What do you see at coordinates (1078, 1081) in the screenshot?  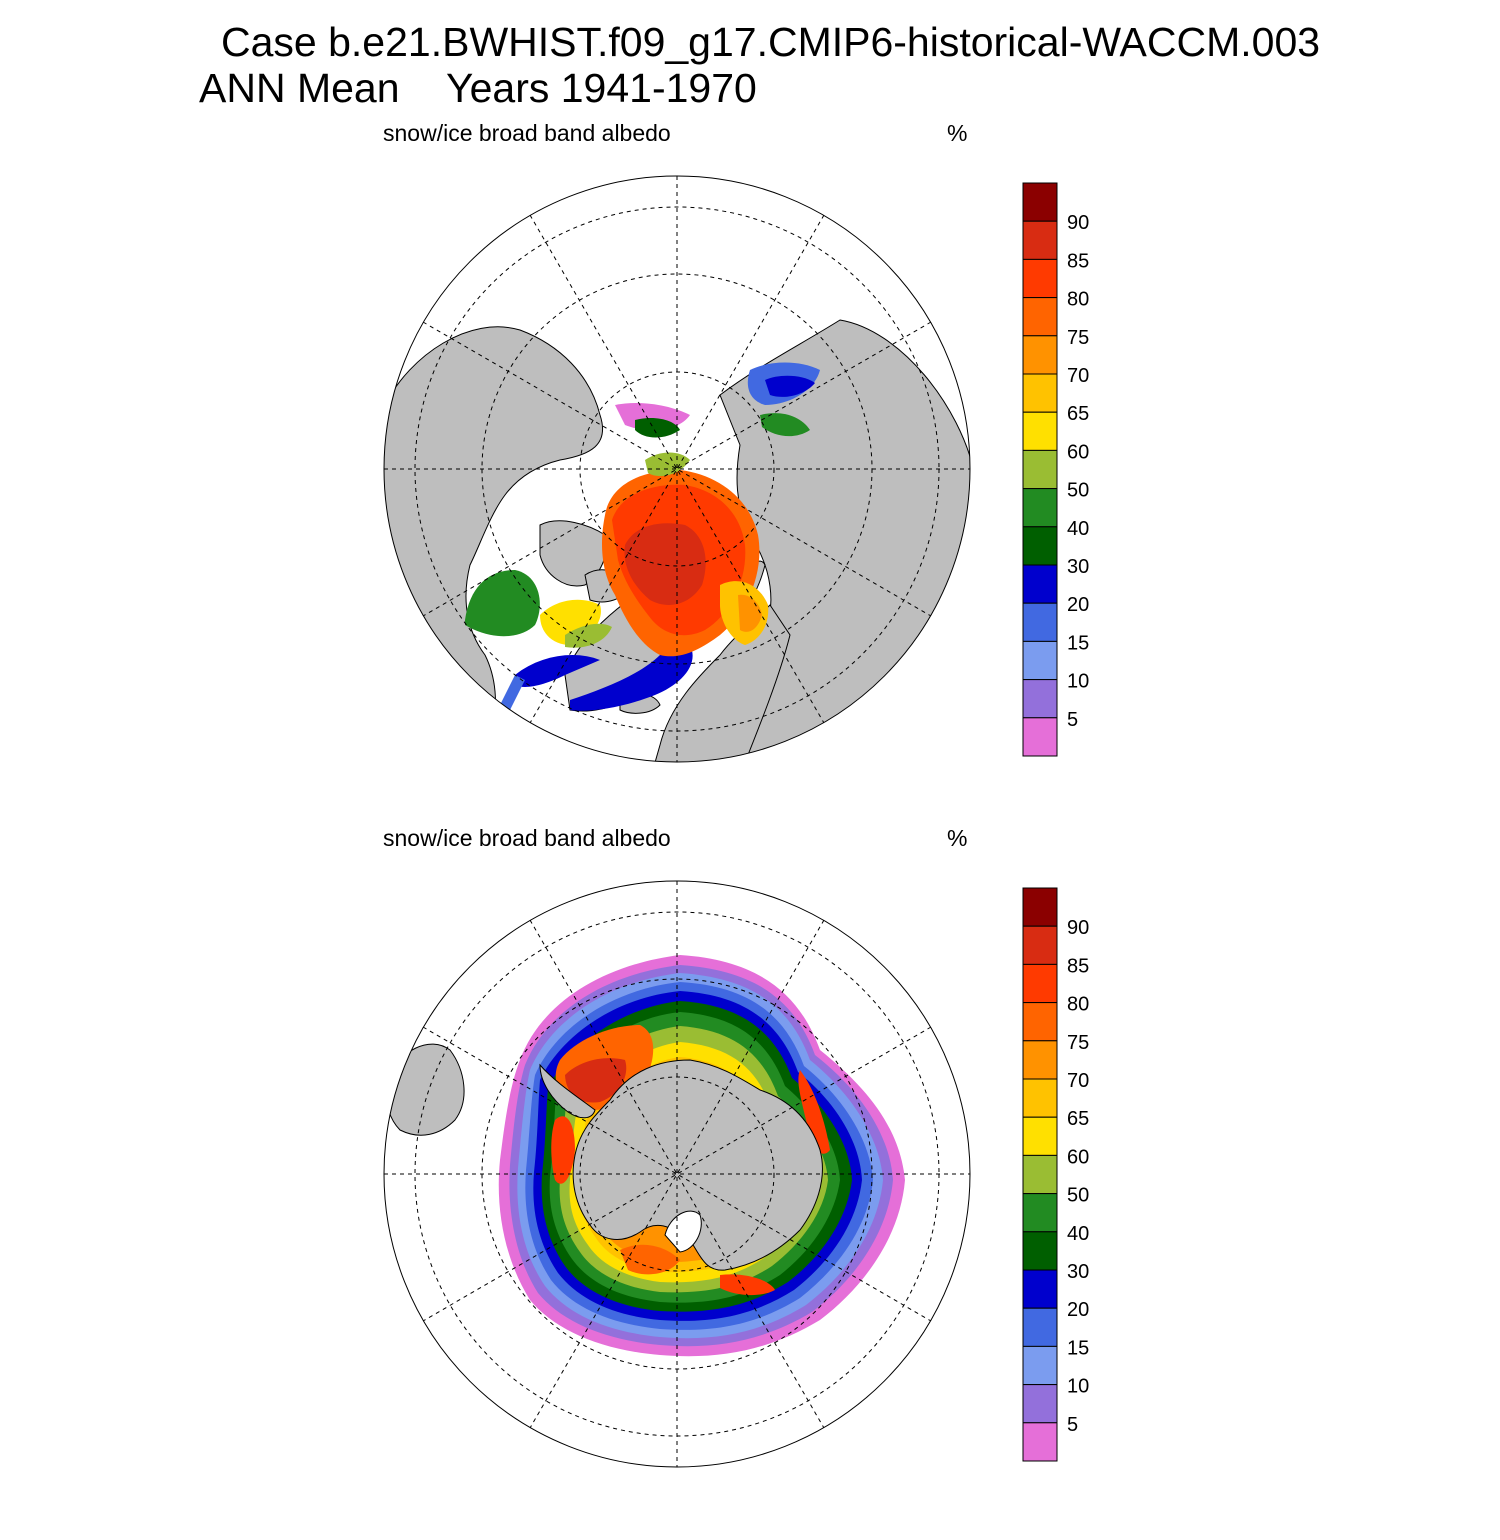 I see `sh-colorbar-label: 70` at bounding box center [1078, 1081].